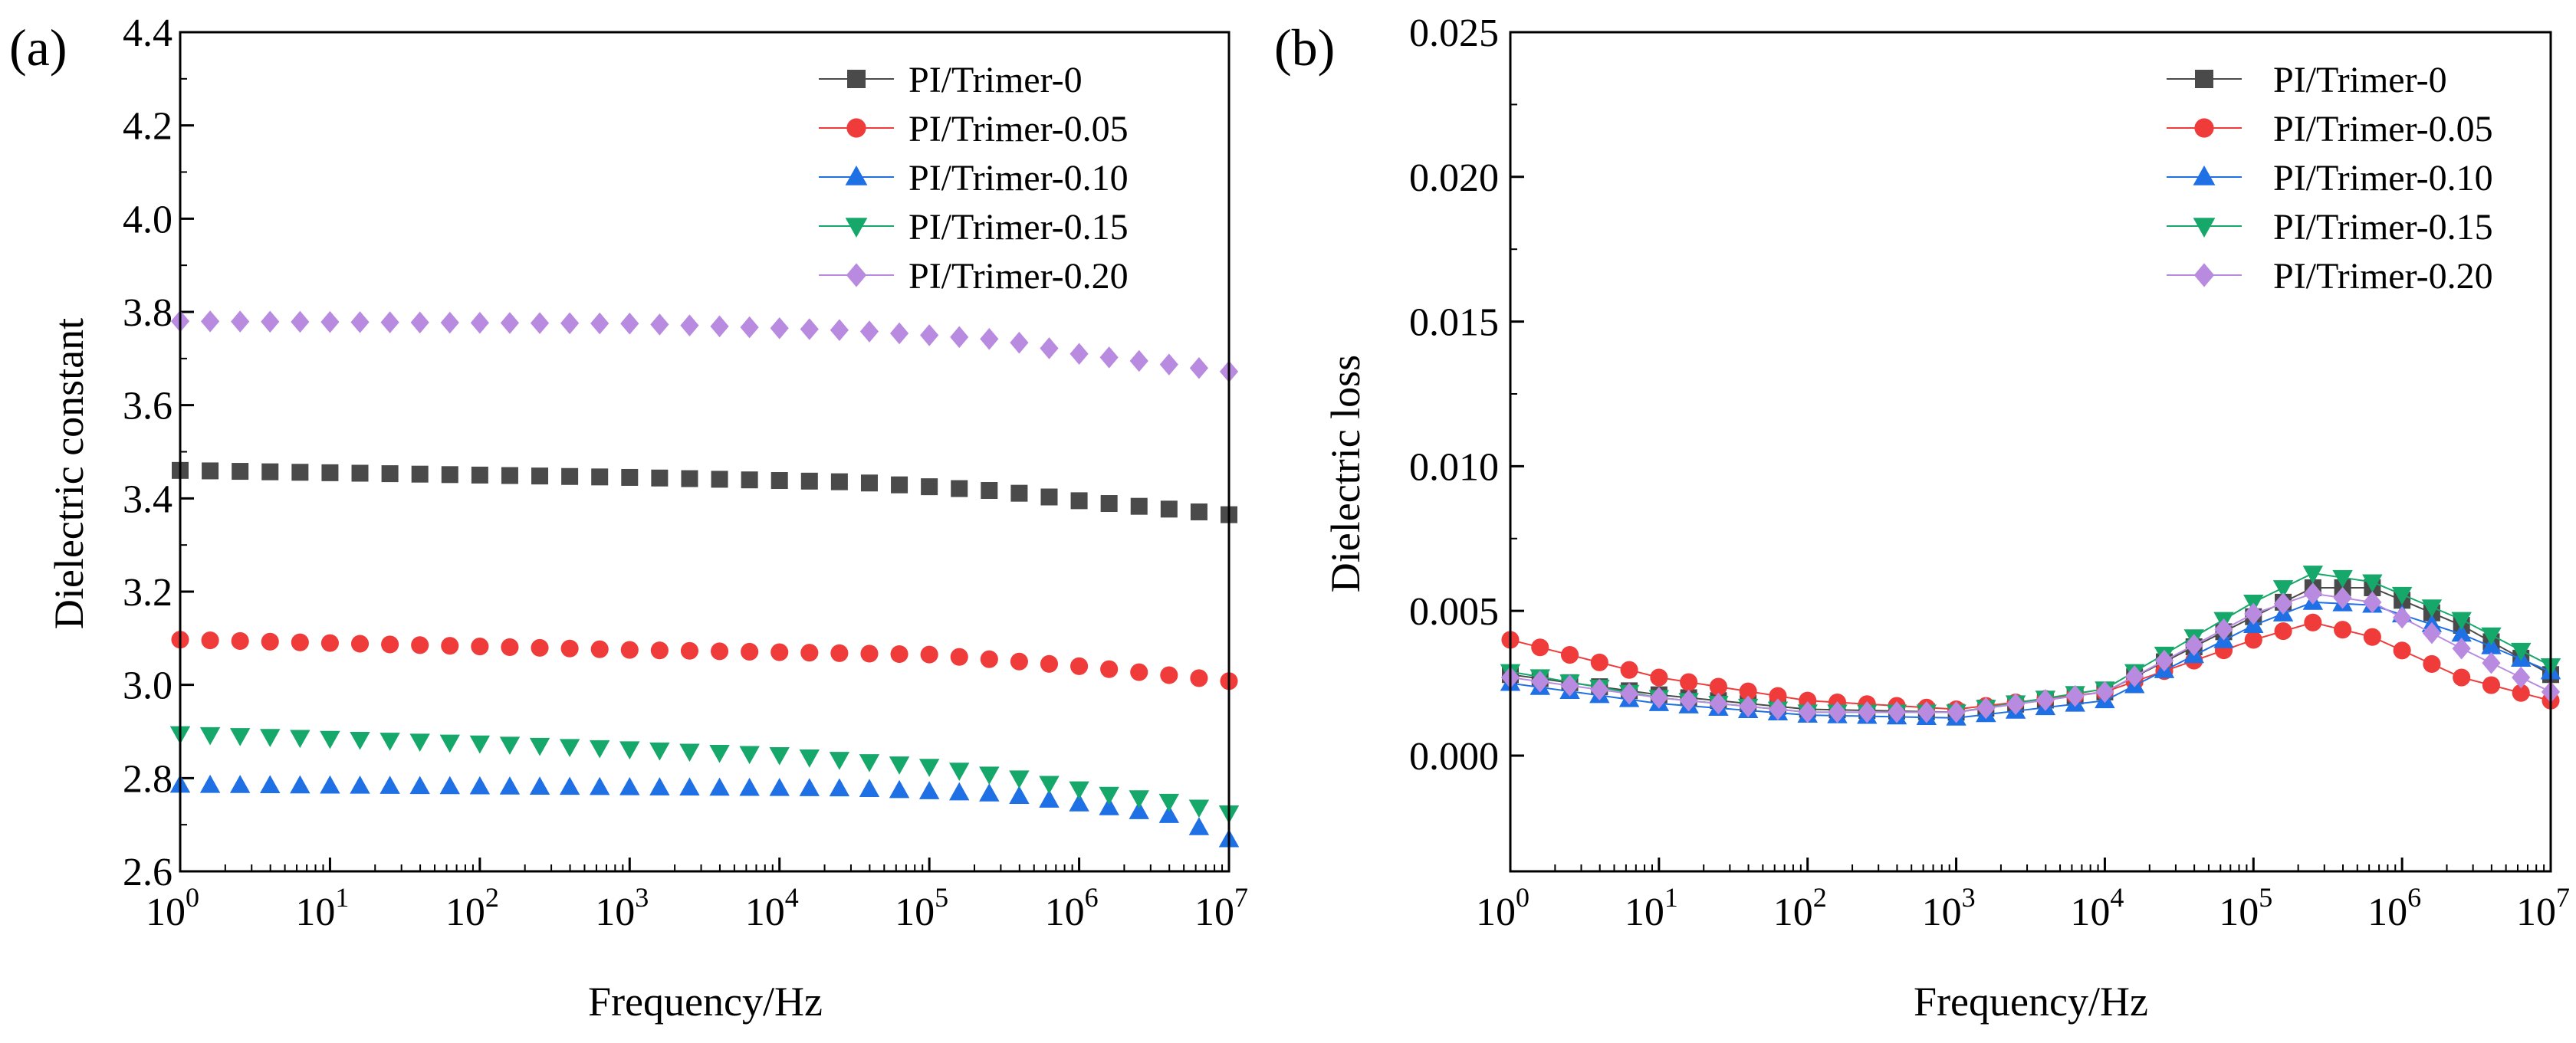 This screenshot has height=1043, width=2576. What do you see at coordinates (2383, 276) in the screenshot?
I see `legend-label: PI/Trimer-0.20` at bounding box center [2383, 276].